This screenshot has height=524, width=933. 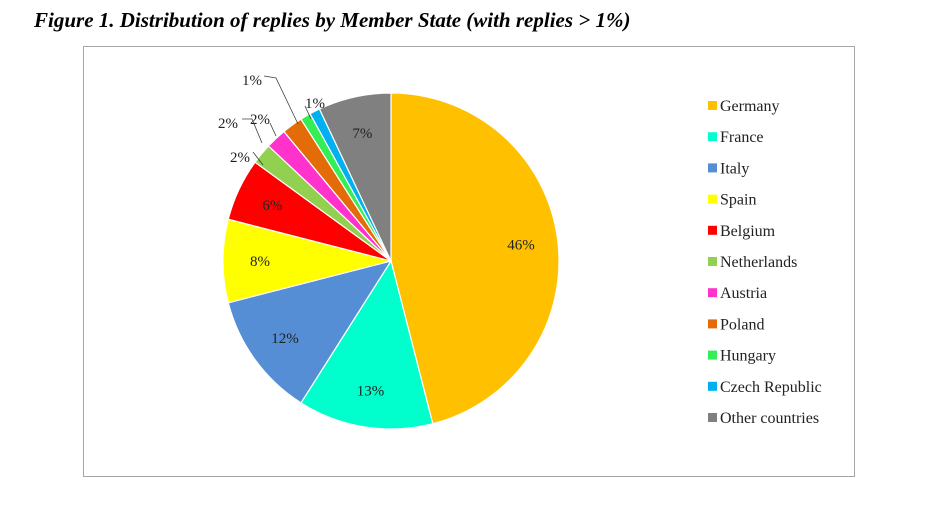 What do you see at coordinates (712, 417) in the screenshot?
I see `legend-swatch-other-countries` at bounding box center [712, 417].